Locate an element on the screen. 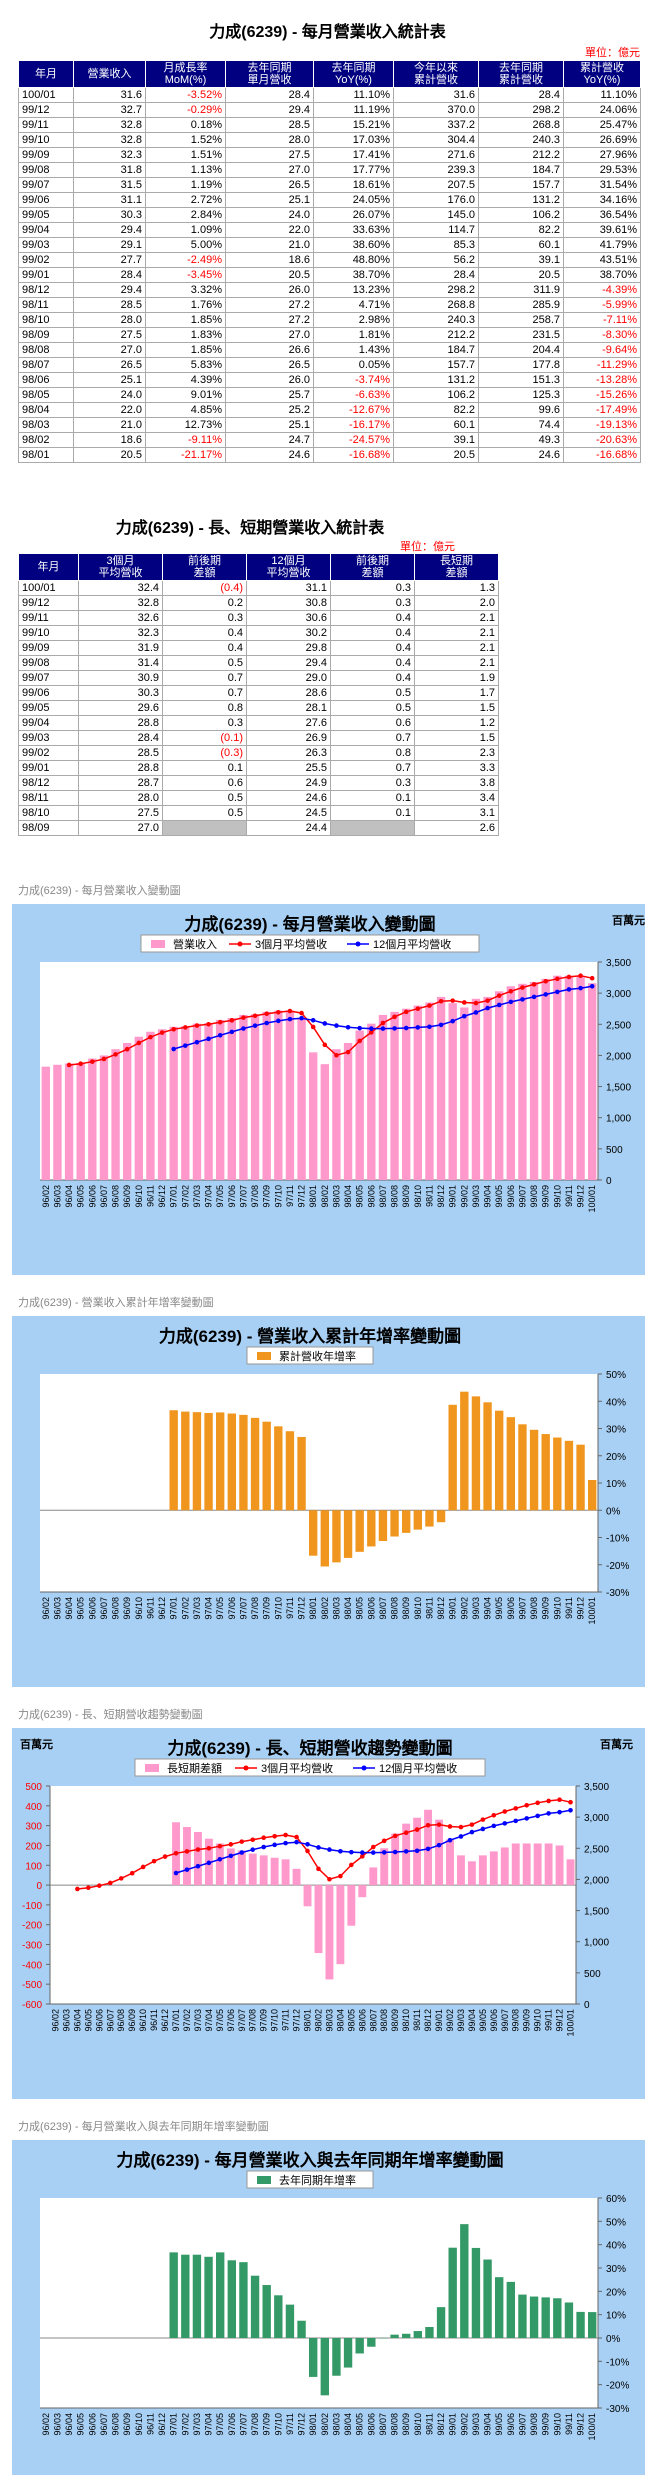 Image resolution: width=655 pixels, height=2480 pixels. table-cell: 98/10 is located at coordinates (46, 320).